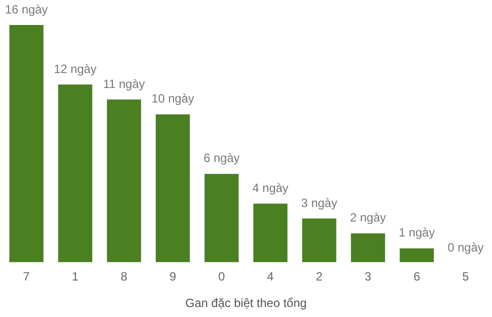 This screenshot has width=492, height=317. Describe the element at coordinates (124, 277) in the screenshot. I see `x-tick-label: 8` at that location.